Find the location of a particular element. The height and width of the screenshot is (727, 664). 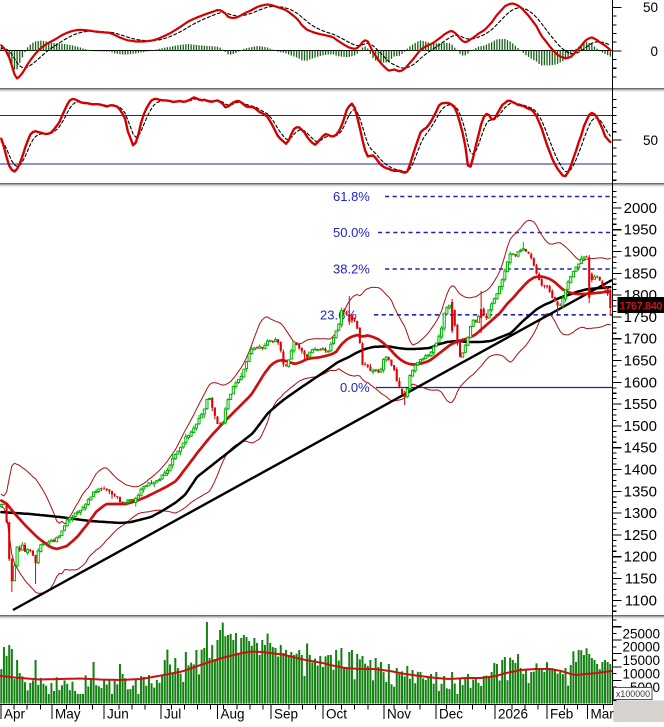

svg-text: 1250 is located at coordinates (640, 535).